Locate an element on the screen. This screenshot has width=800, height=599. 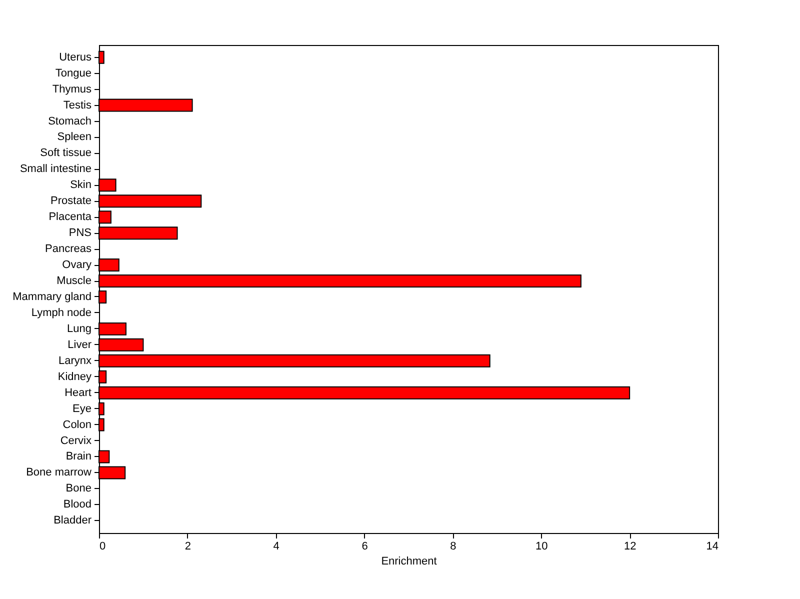
x-tick-label: 2 is located at coordinates (187, 546).